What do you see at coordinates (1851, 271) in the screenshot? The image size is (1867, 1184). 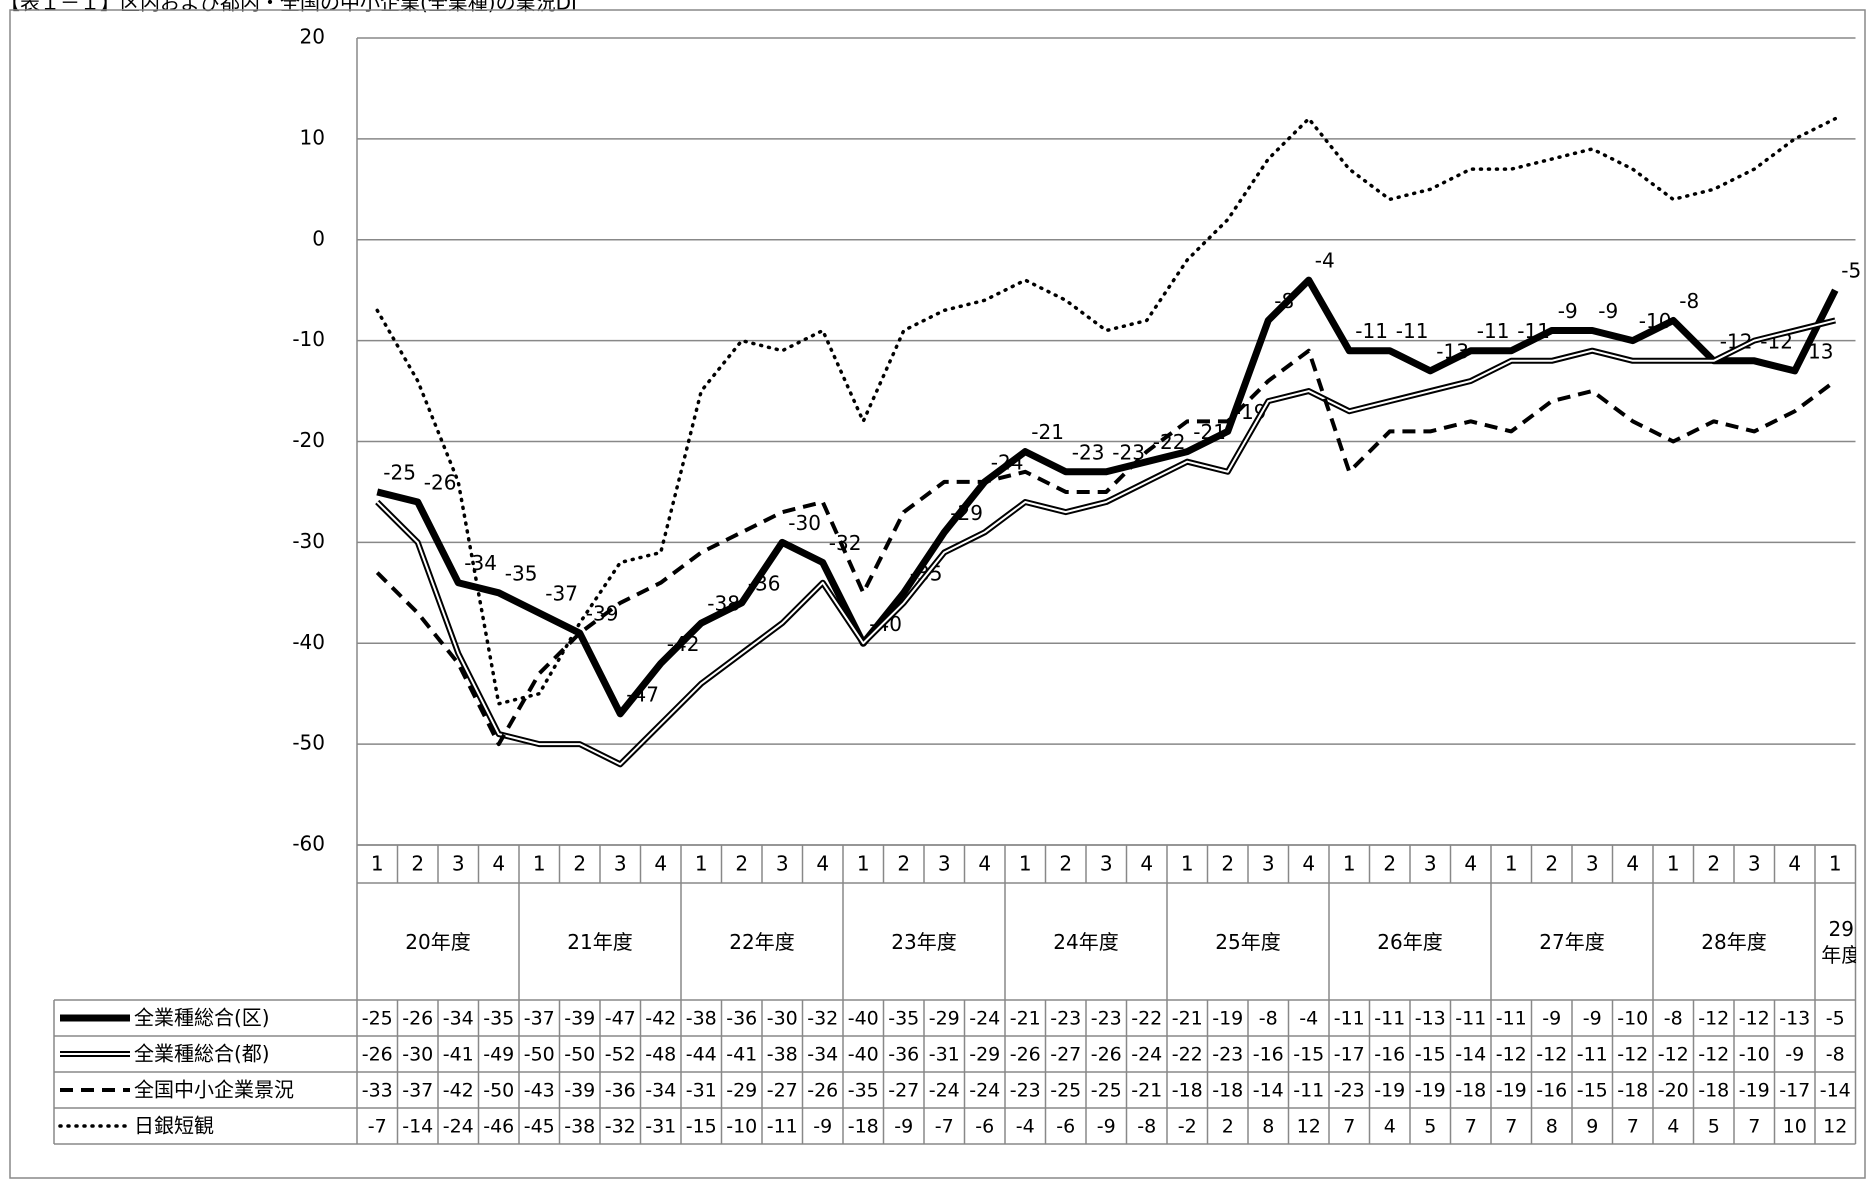 I see `data-label: -5` at bounding box center [1851, 271].